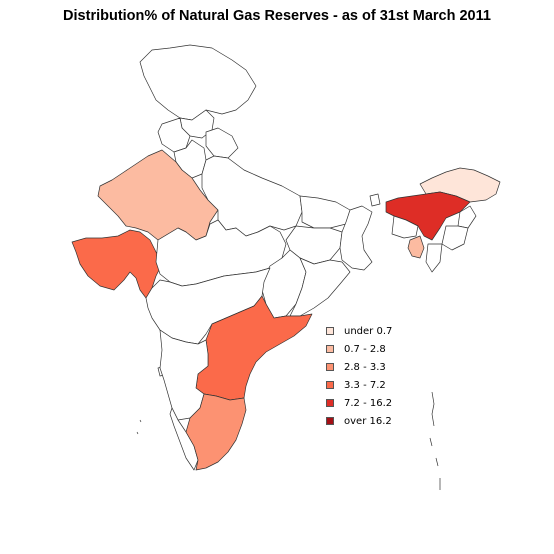 The height and width of the screenshot is (554, 554). I want to click on legend-entry: 2.8 - 3.3, so click(359, 367).